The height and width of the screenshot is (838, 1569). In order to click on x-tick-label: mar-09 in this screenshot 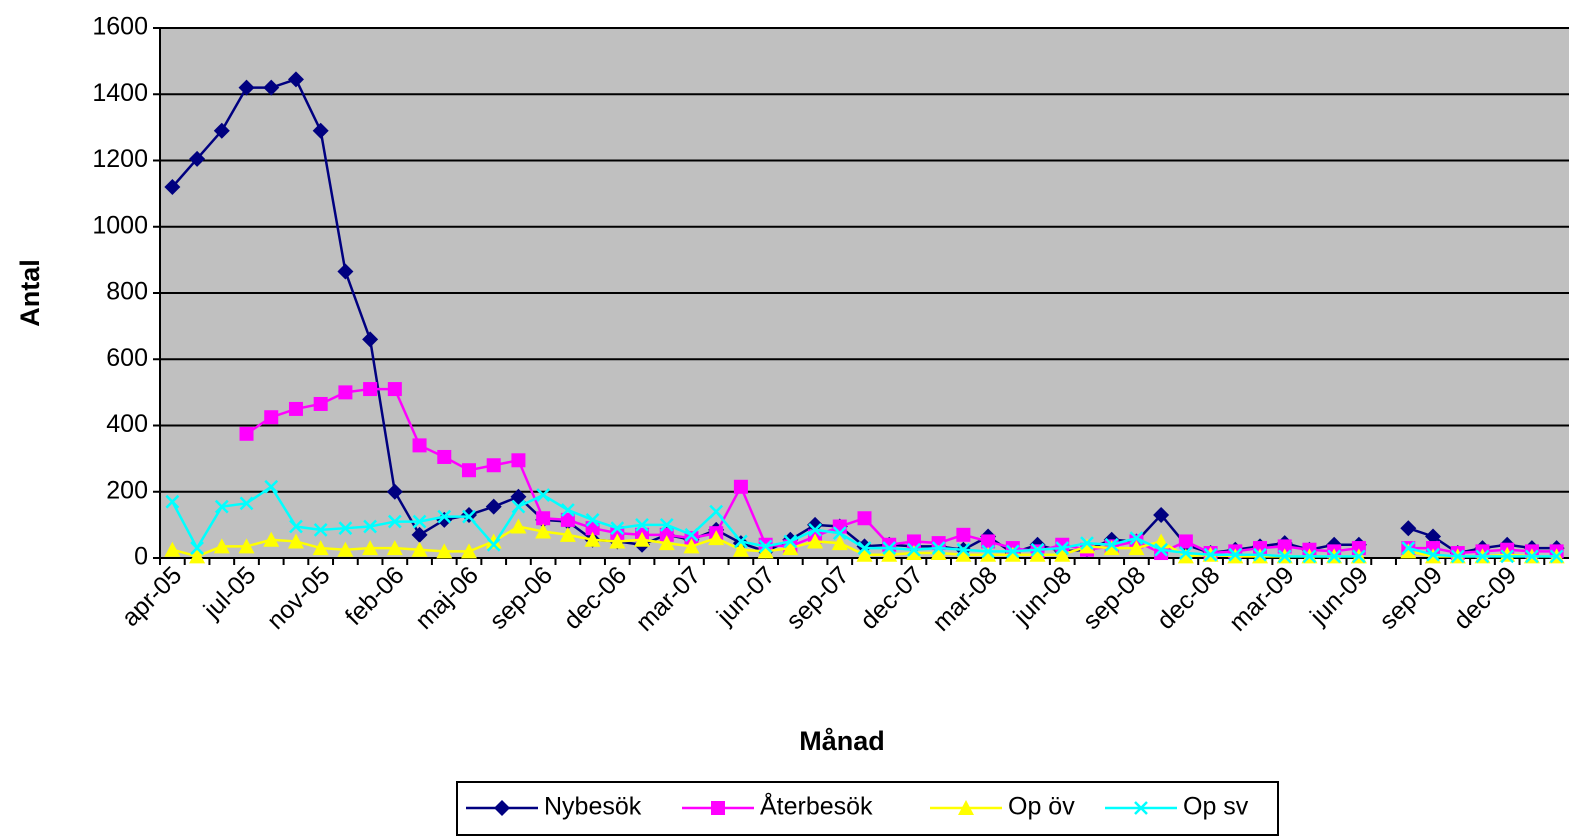, I will do `click(1262, 599)`.